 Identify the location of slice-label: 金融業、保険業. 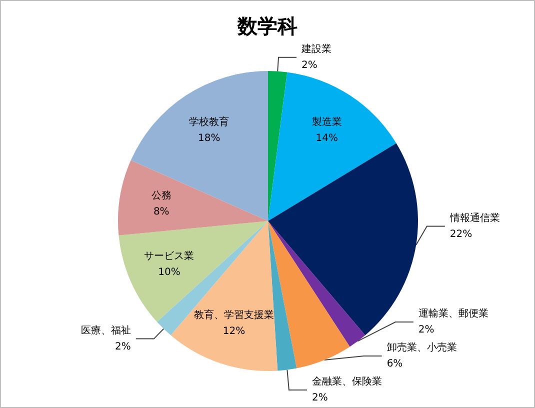
(347, 382).